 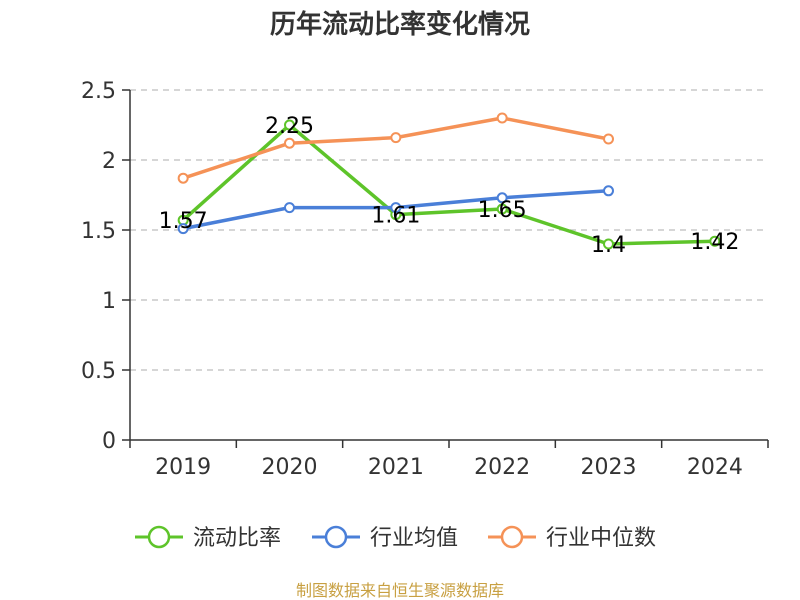 What do you see at coordinates (414, 538) in the screenshot?
I see `legend-label: 行业均值` at bounding box center [414, 538].